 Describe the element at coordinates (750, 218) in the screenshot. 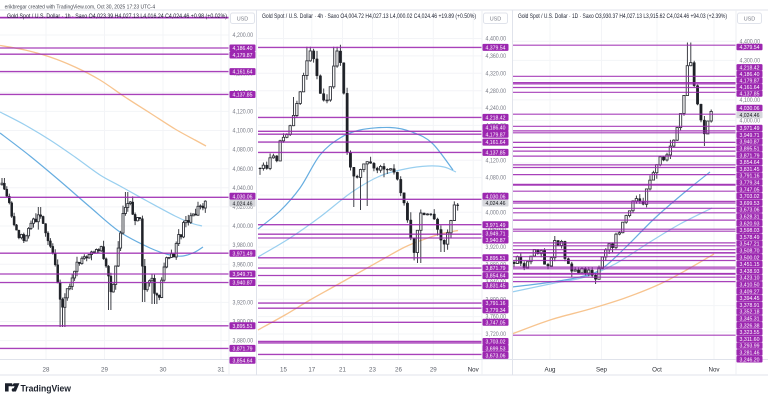

I see `svg-text: 3,628.31` at that location.